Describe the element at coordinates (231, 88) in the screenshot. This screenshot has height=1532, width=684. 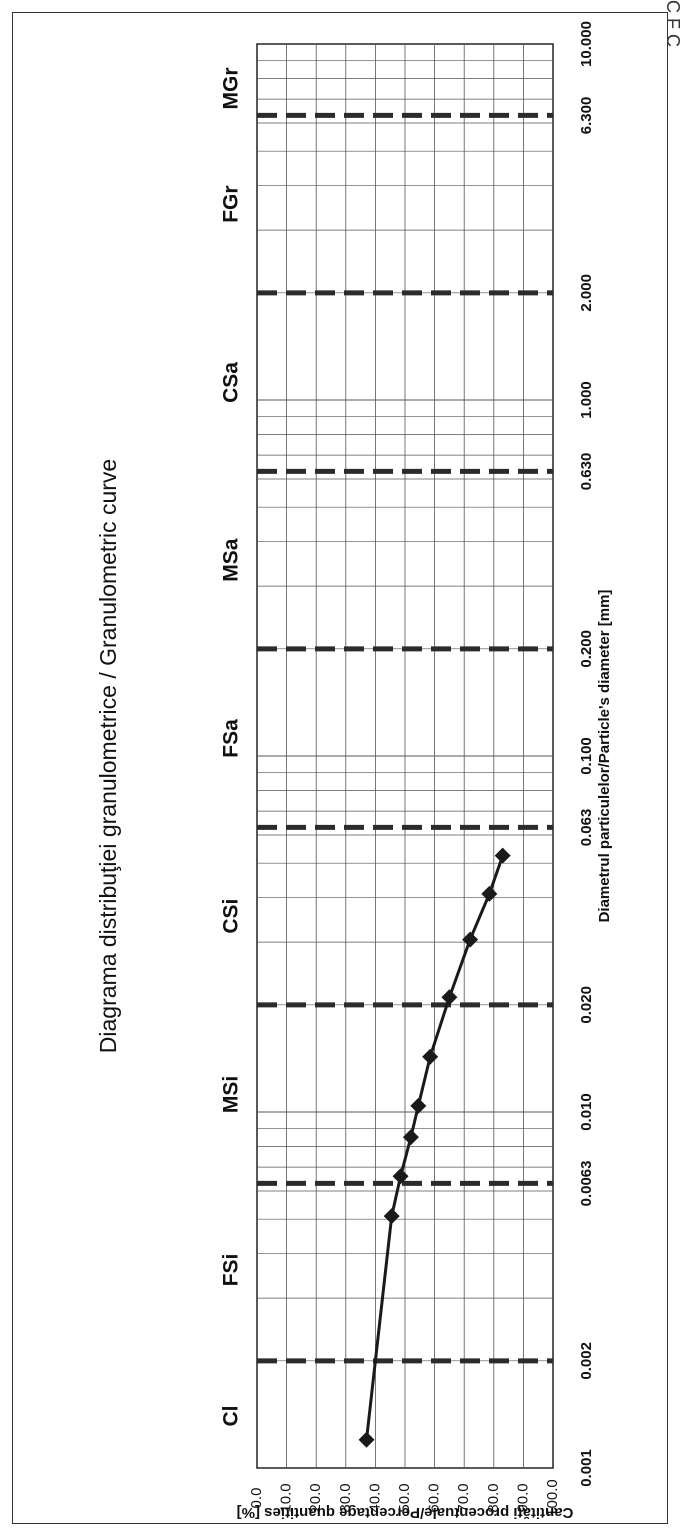
I see `zone-label: MGr` at that location.